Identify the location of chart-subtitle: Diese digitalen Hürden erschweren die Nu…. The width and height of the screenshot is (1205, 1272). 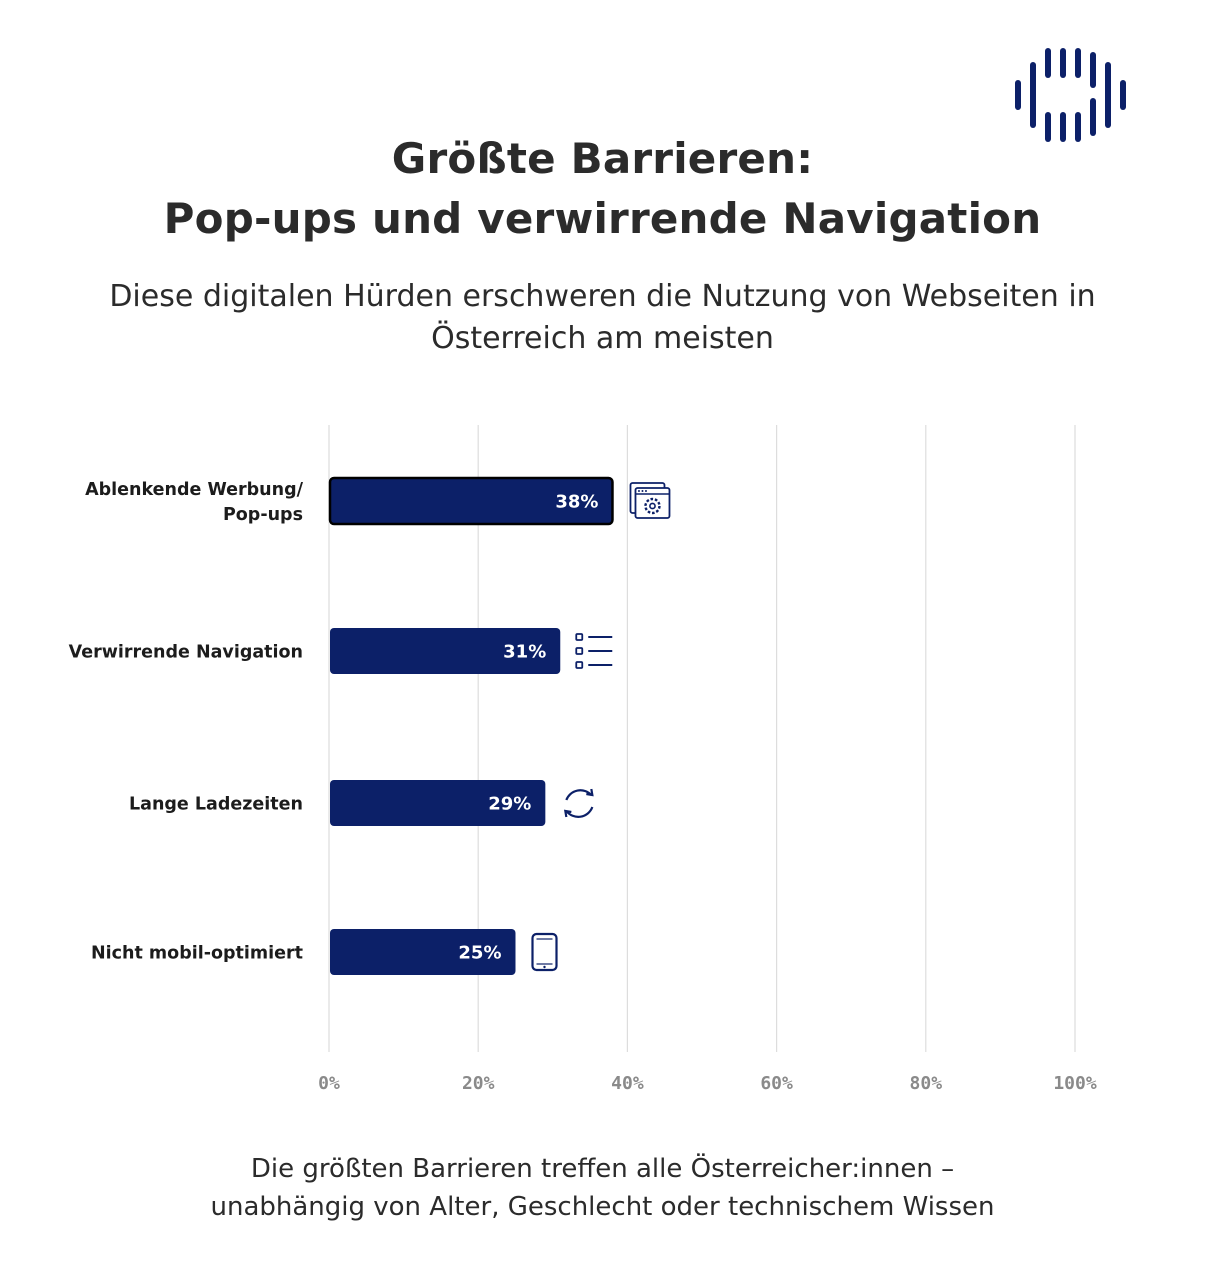
(602, 317).